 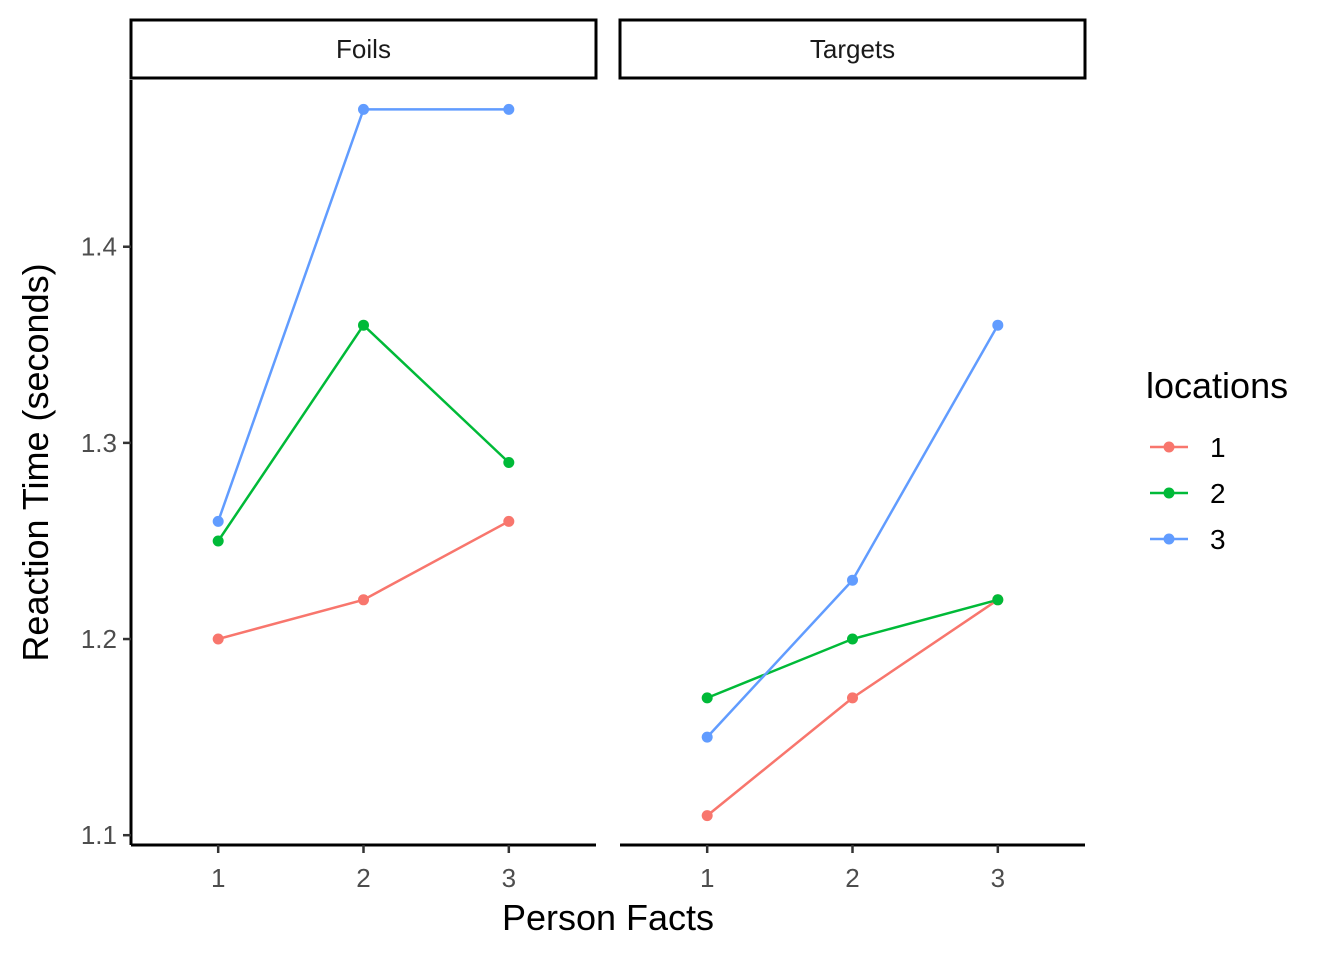 What do you see at coordinates (1218, 447) in the screenshot?
I see `legend-entry-label: 1` at bounding box center [1218, 447].